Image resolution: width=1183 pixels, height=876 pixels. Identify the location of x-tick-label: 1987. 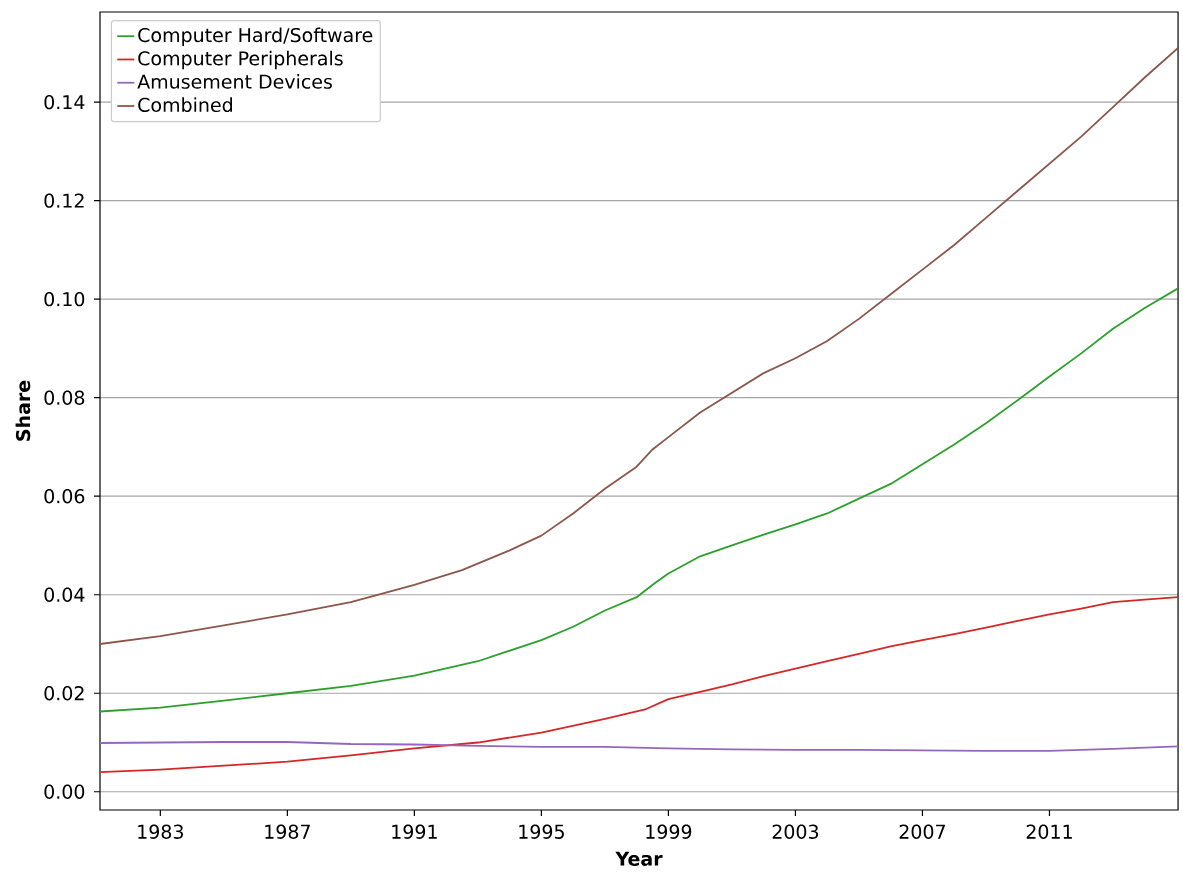
(287, 831).